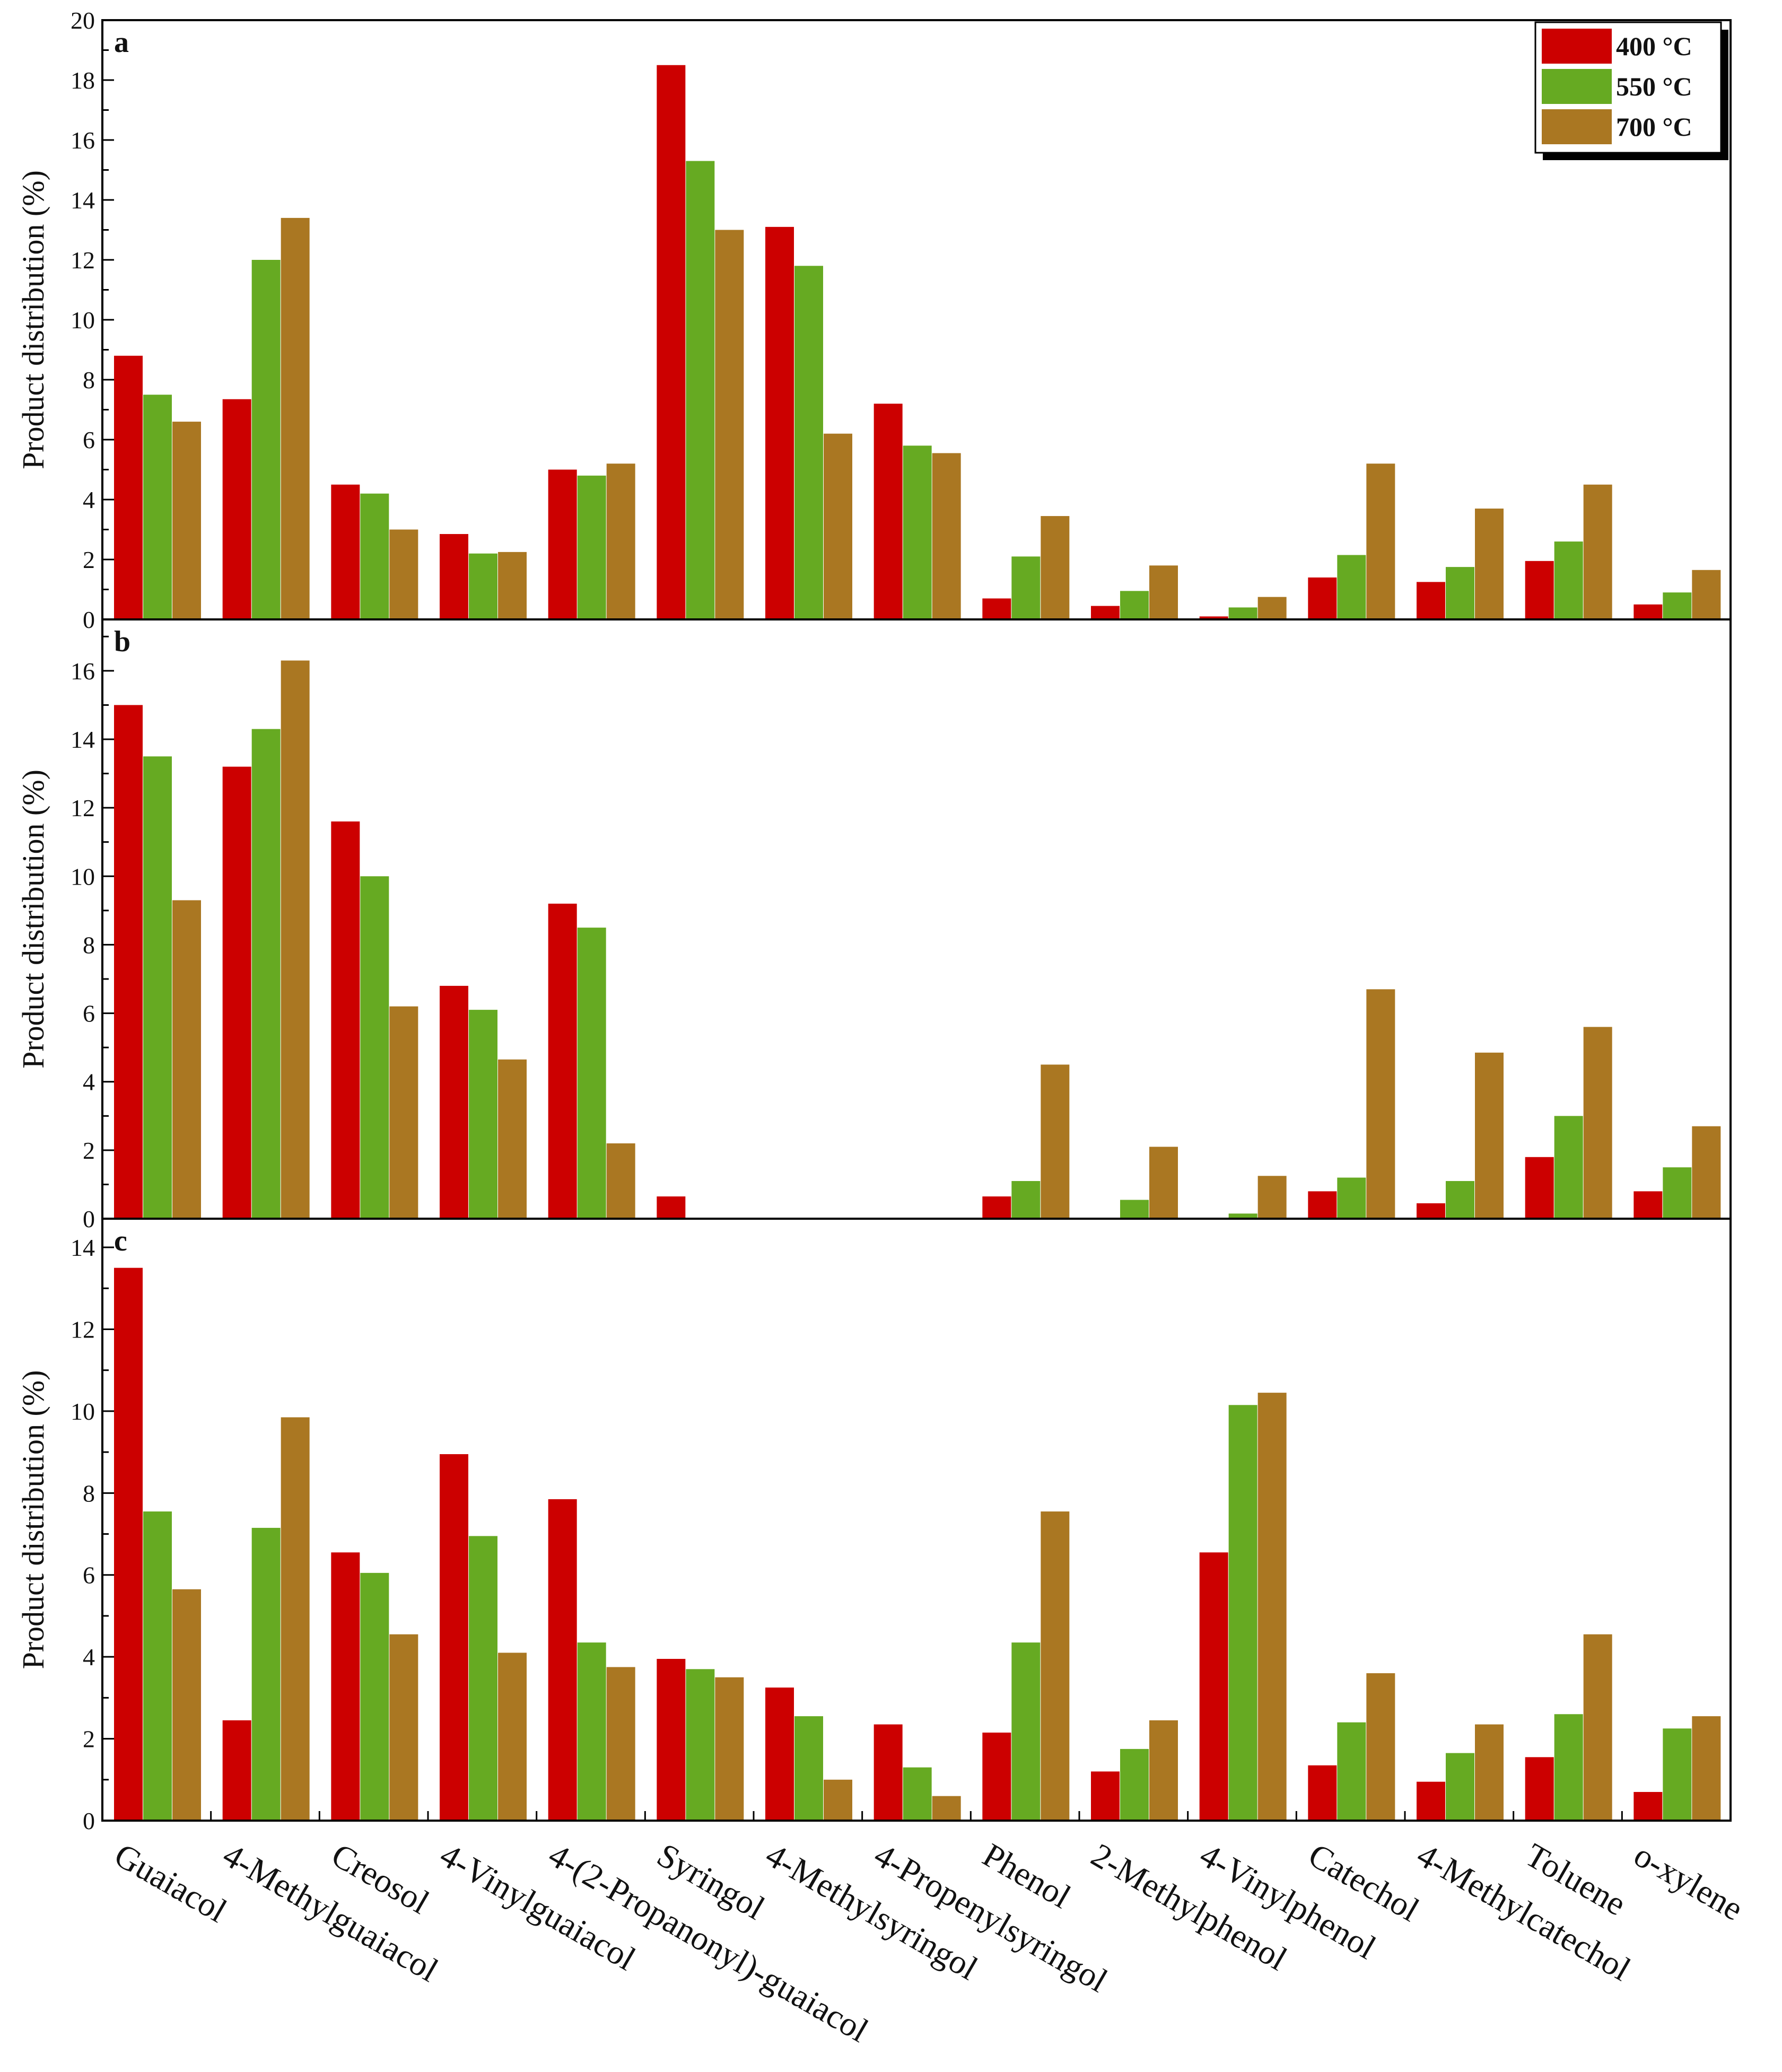 This screenshot has height=2072, width=1782. What do you see at coordinates (122, 641) in the screenshot?
I see `panel-letter-b: b` at bounding box center [122, 641].